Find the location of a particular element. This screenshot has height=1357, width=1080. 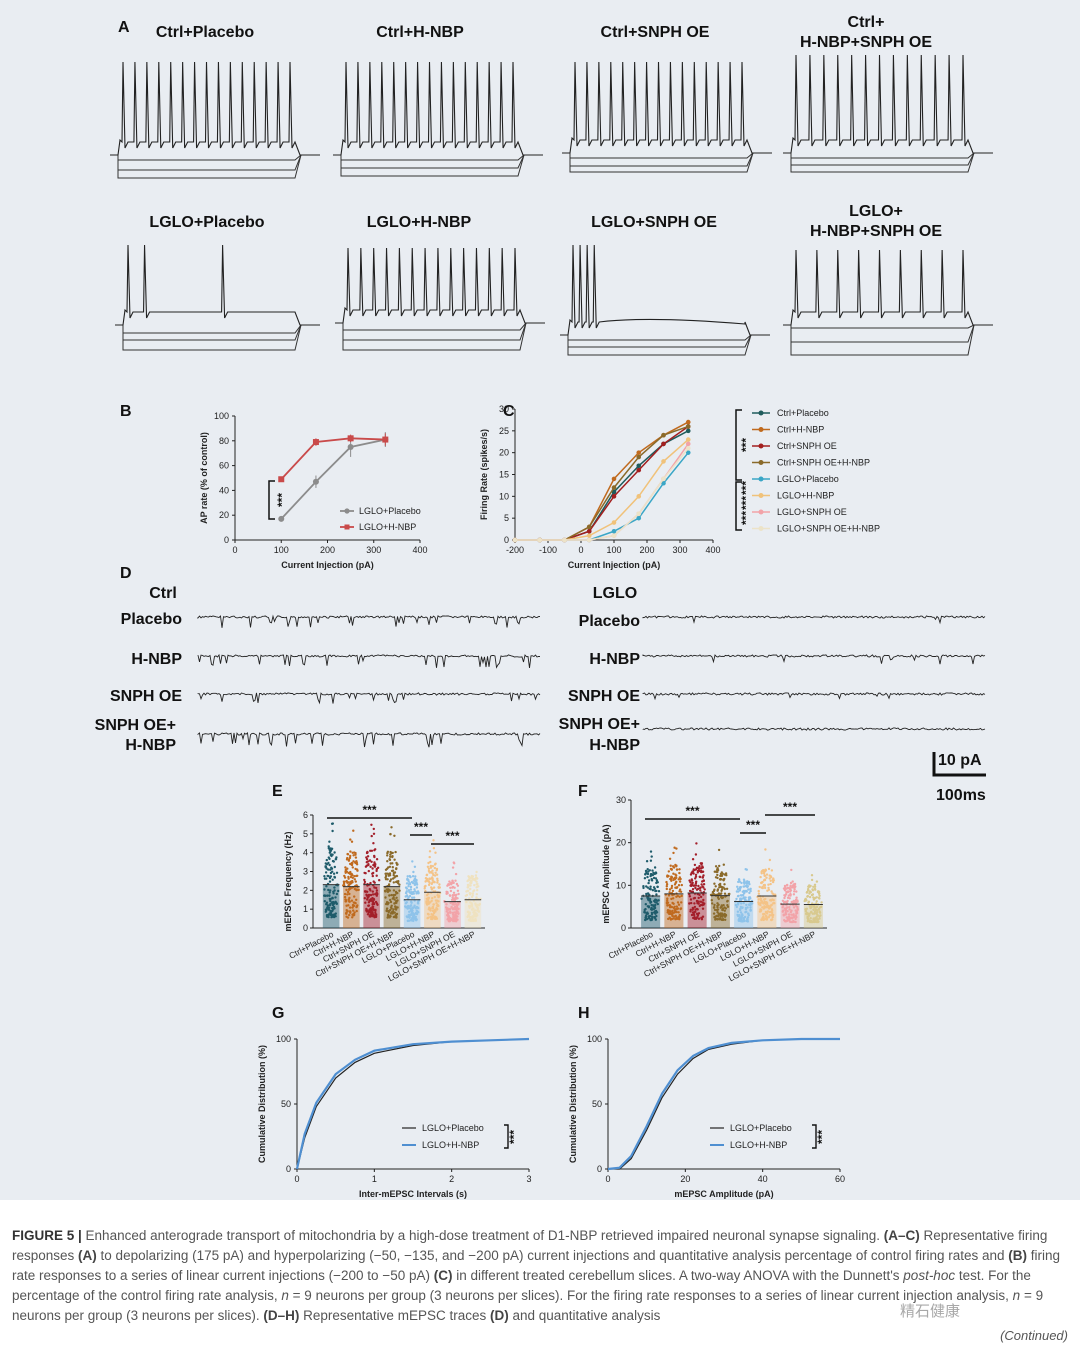

y-tick-label: 0 is located at coordinates (305, 928).